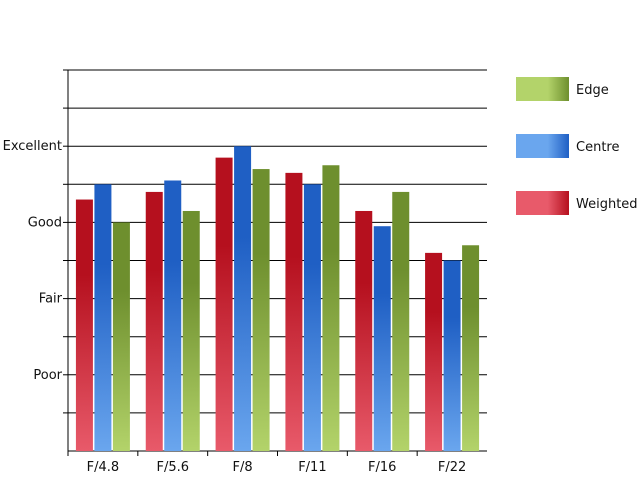 This screenshot has width=640, height=480. Describe the element at coordinates (33, 261) in the screenshot. I see `y-tick-labels: Poor Fair Good Excellent` at that location.